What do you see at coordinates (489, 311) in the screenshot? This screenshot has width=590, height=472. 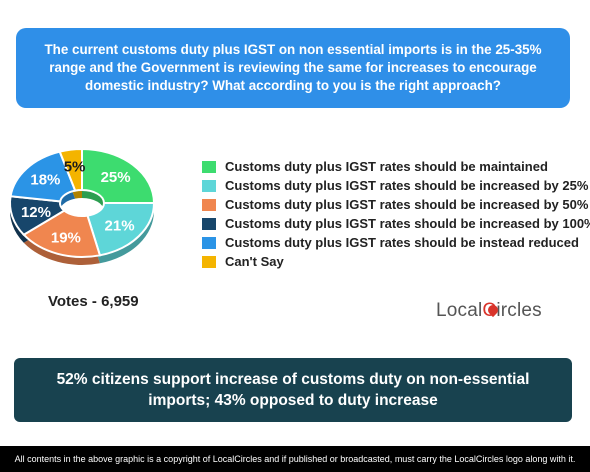 I see `localcircles-logo: LocalCircles` at bounding box center [489, 311].